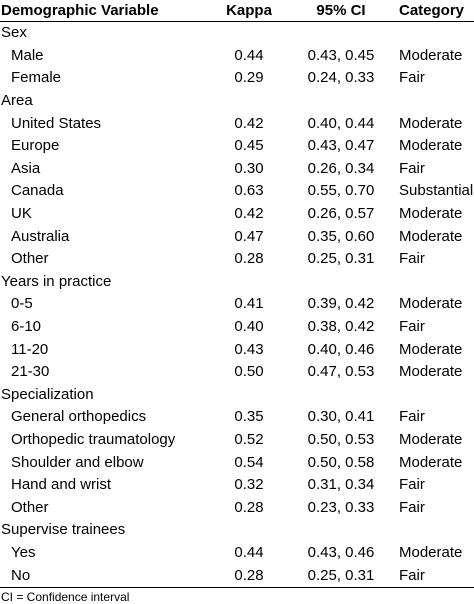  I want to click on group-label: Supervise trainees, so click(63, 530).